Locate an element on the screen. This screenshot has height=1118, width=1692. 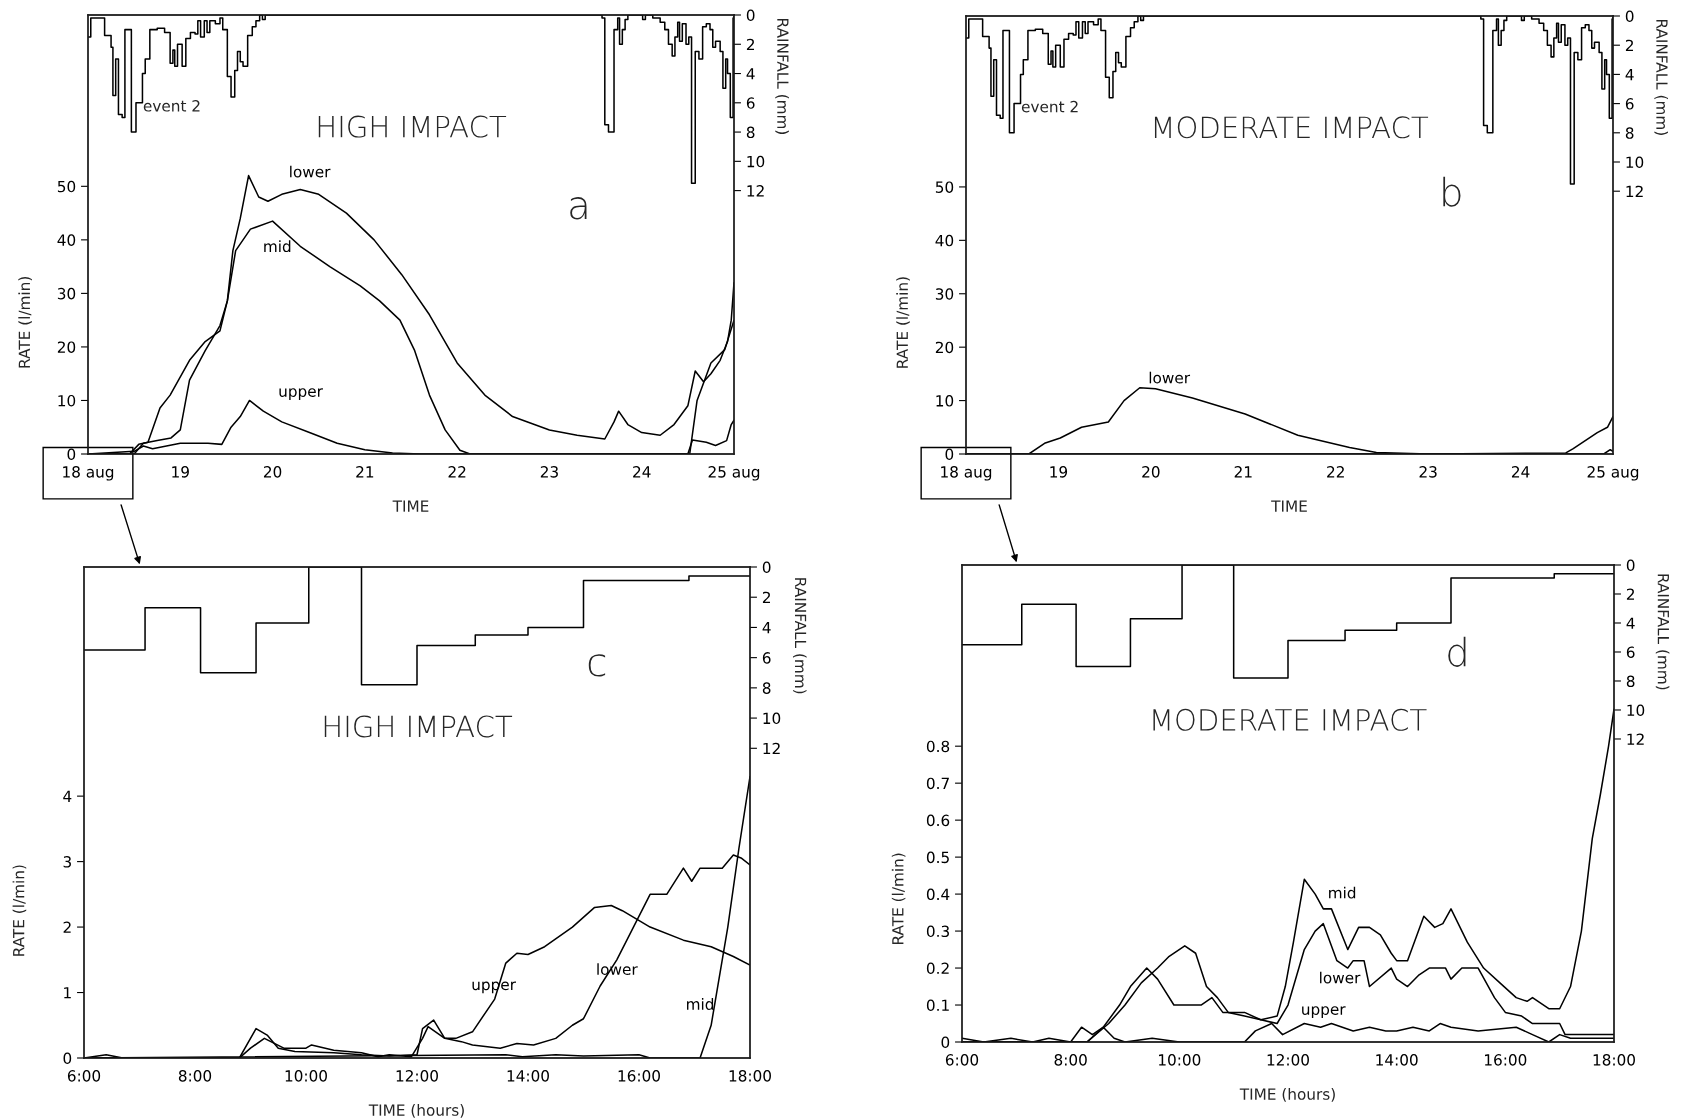
annotation: a is located at coordinates (578, 208).